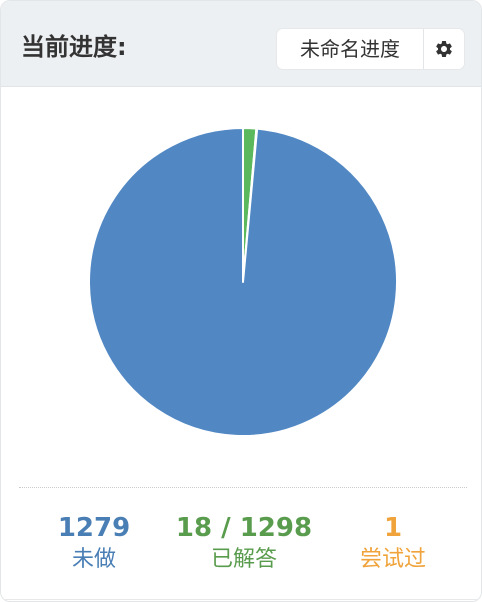 This screenshot has height=602, width=482. What do you see at coordinates (244, 528) in the screenshot?
I see `stat-solved-value: 18 / 1298` at bounding box center [244, 528].